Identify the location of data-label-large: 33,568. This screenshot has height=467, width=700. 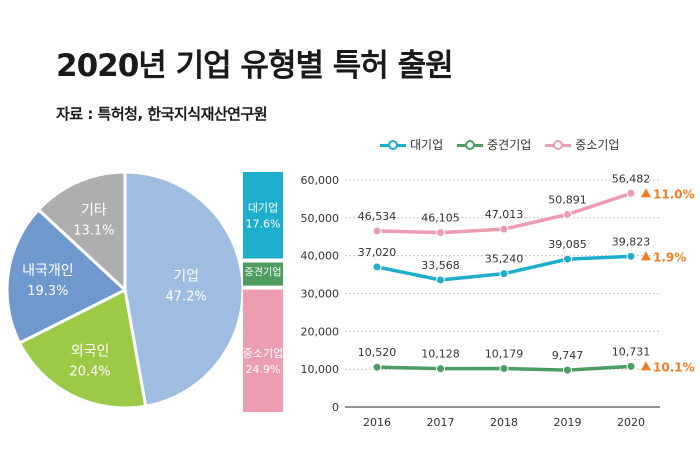
(440, 265).